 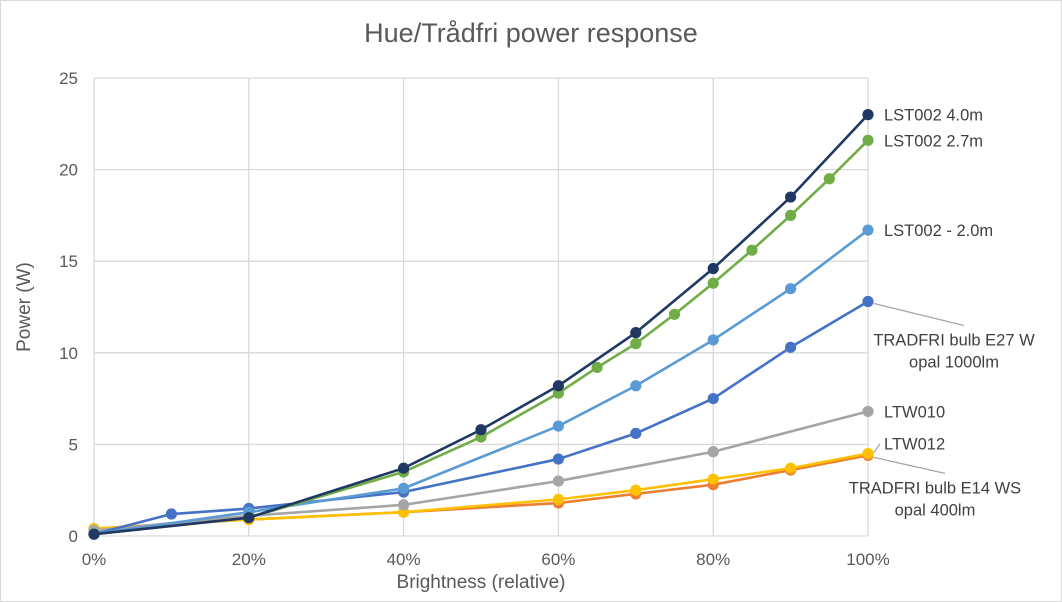 What do you see at coordinates (68, 353) in the screenshot?
I see `y-tick-label: 10` at bounding box center [68, 353].